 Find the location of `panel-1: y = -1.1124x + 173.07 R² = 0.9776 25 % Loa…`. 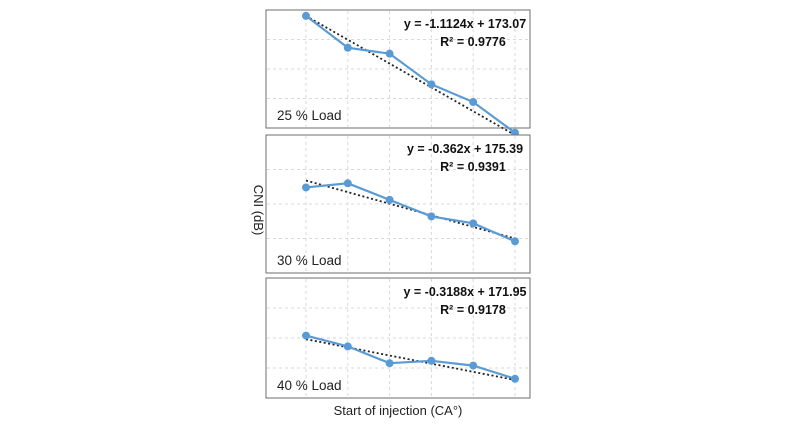

panel-1: y = -1.1124x + 173.07 R² = 0.9776 25 % Loa… is located at coordinates (398, 73).